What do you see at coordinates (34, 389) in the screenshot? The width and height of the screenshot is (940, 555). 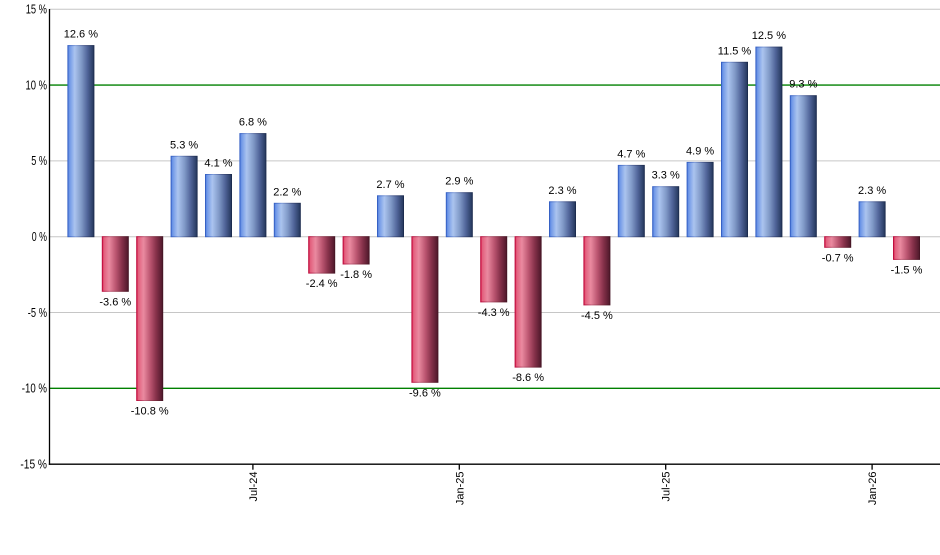 I see `svg-text: -10 %` at bounding box center [34, 389].